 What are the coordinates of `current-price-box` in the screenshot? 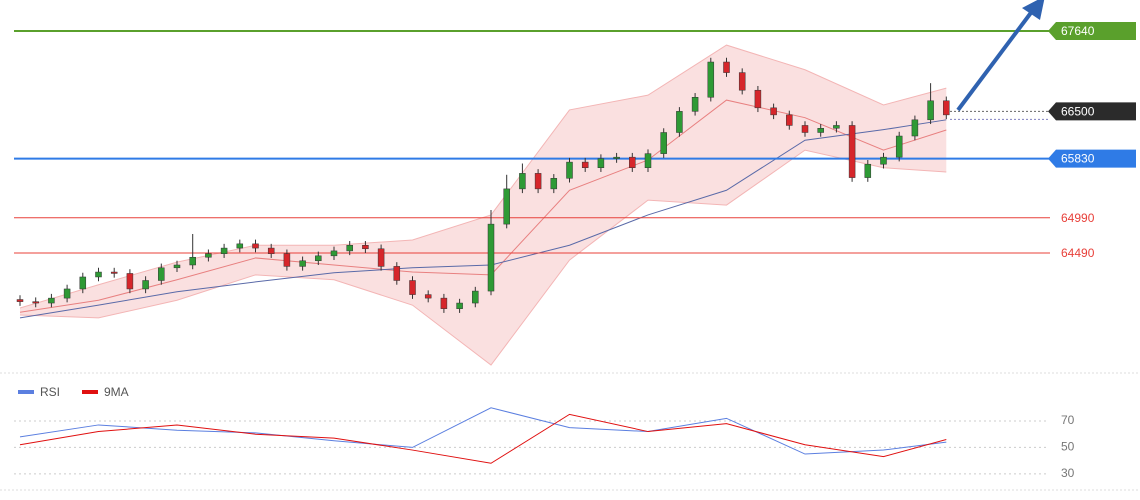 It's located at (1092, 111).